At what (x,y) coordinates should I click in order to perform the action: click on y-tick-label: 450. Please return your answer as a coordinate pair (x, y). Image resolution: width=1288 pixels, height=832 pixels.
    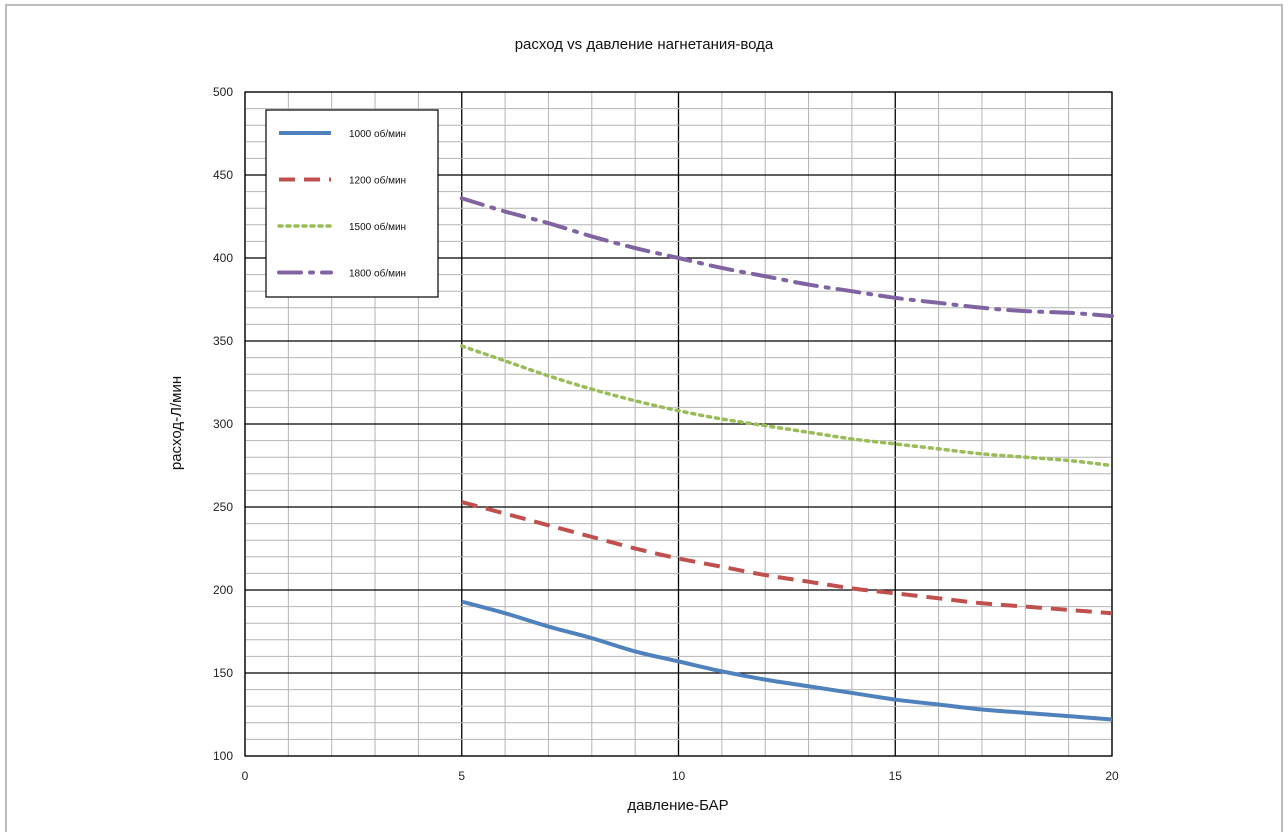
    Looking at the image, I should click on (223, 175).